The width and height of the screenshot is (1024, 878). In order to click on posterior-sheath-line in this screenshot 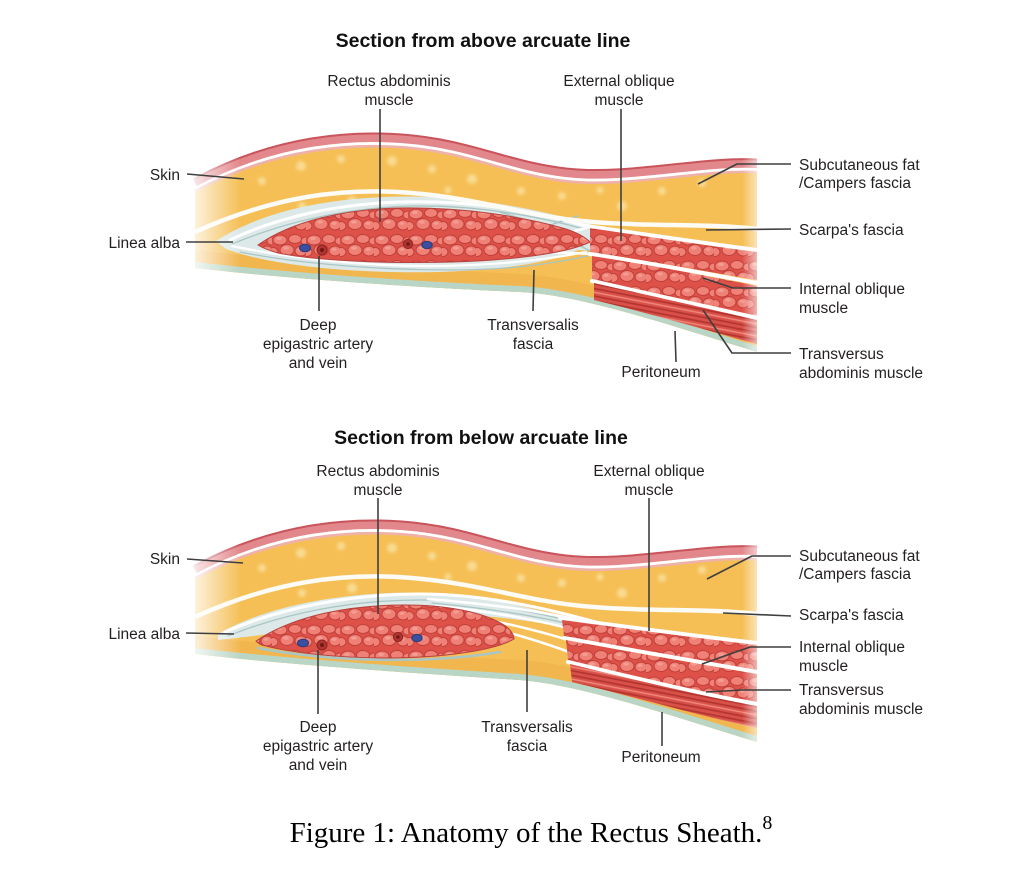, I will do `click(409, 256)`.